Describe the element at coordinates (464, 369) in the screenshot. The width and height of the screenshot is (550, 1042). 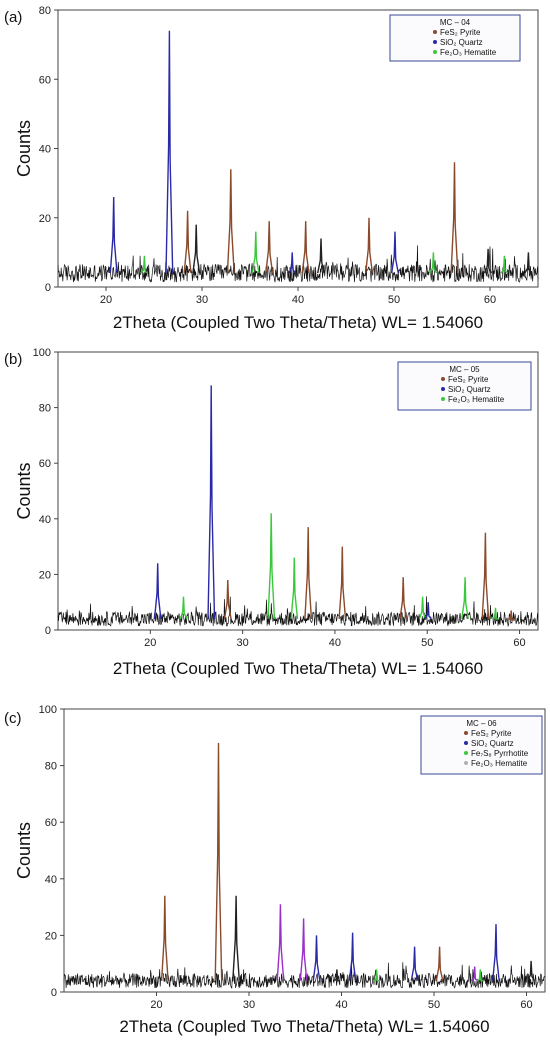
I see `legend-title: MC – 05` at that location.